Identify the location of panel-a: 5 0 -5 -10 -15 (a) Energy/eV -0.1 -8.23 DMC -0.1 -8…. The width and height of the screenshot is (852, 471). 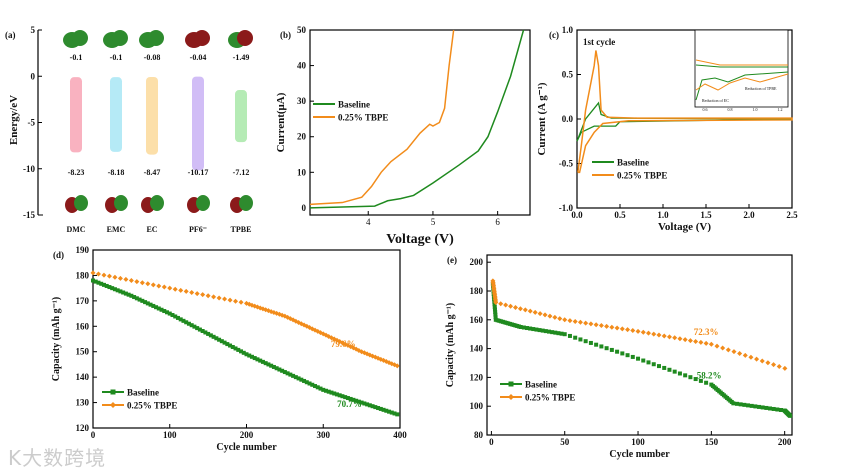
(129, 129).